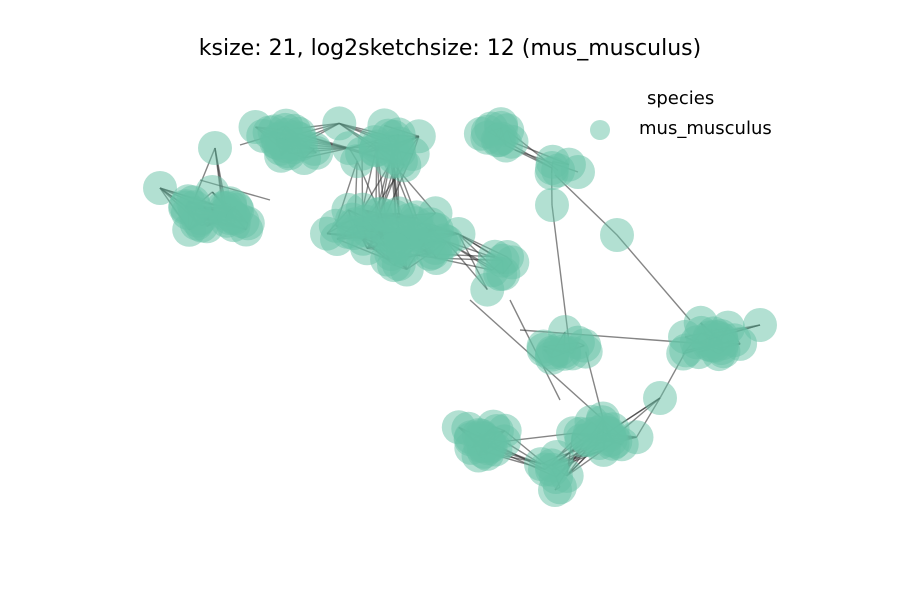  Describe the element at coordinates (653, 277) in the screenshot. I see `edge` at that location.